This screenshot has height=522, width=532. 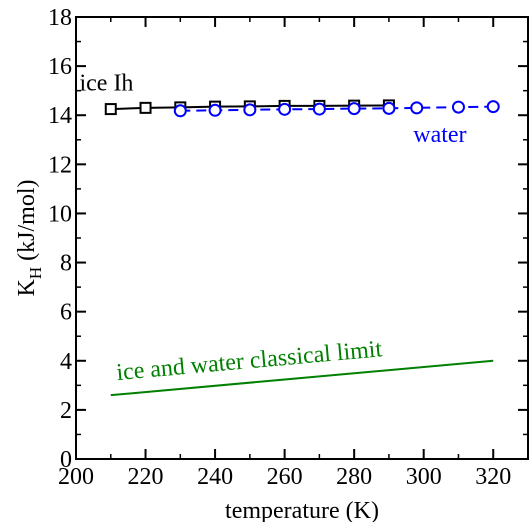 What do you see at coordinates (146, 477) in the screenshot?
I see `x-tick-label: 220` at bounding box center [146, 477].